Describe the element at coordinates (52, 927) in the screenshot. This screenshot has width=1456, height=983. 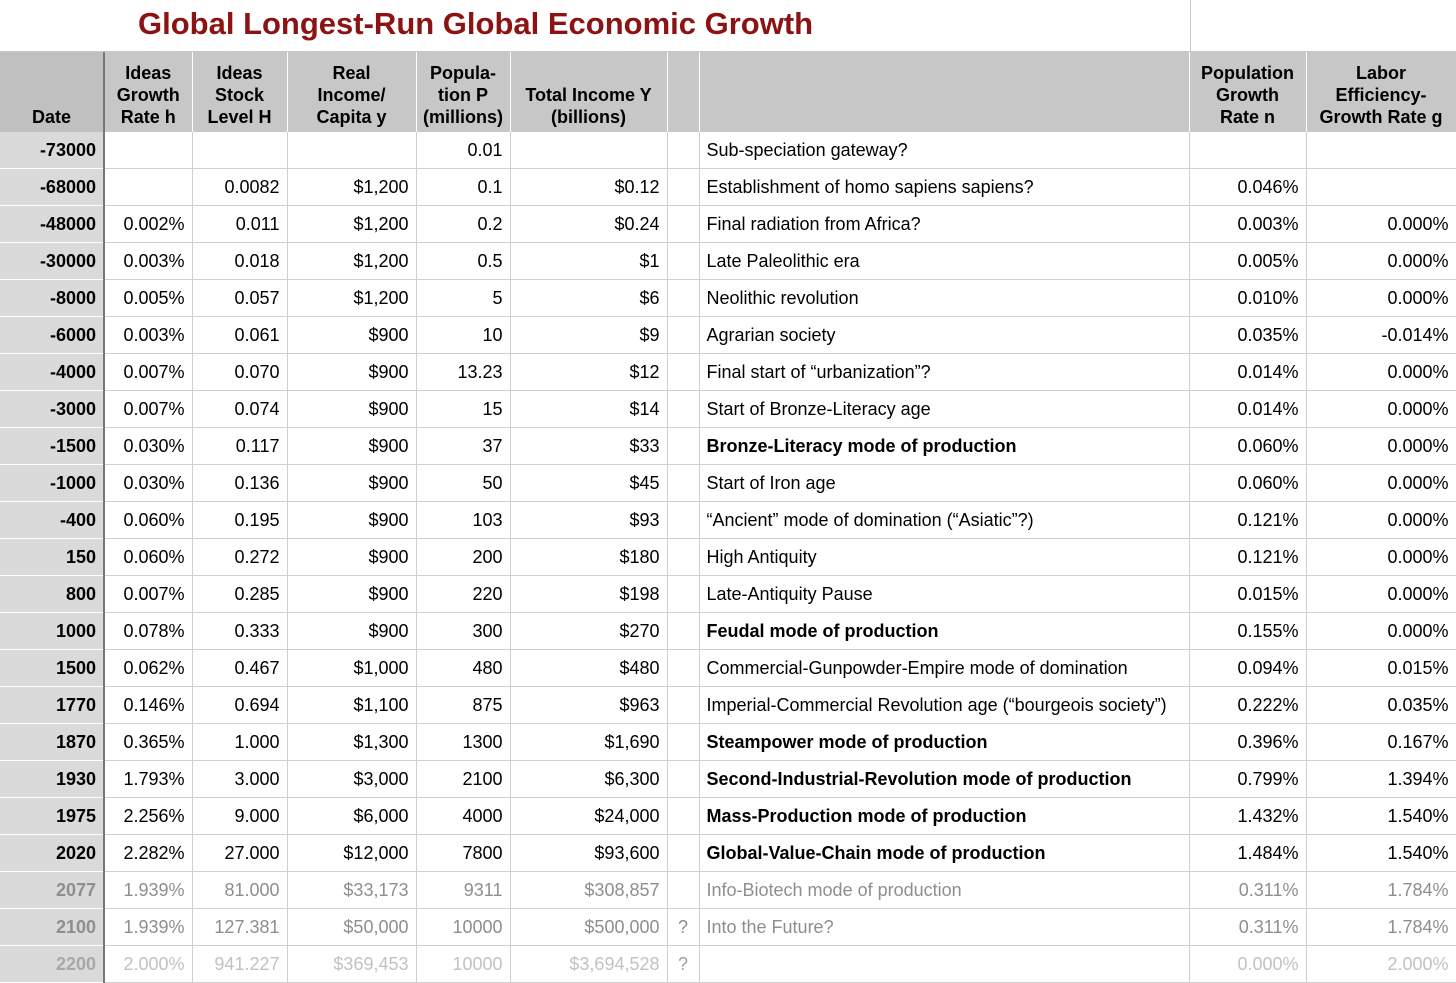
I see `cell-date: 2100` at that location.